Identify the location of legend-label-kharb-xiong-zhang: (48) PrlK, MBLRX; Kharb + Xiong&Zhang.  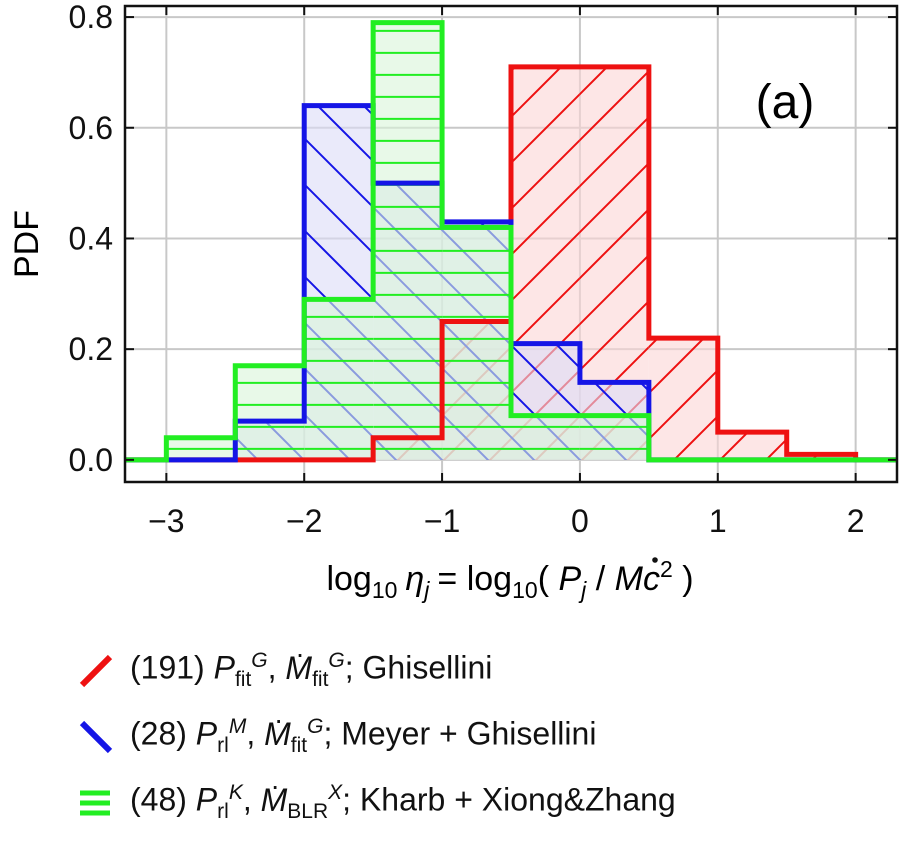
(403, 794).